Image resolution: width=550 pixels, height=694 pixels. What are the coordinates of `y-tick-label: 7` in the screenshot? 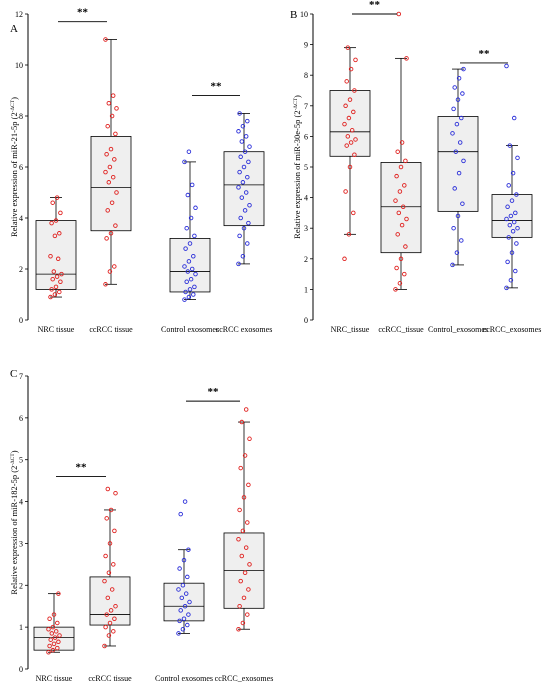 It's located at (306, 106).